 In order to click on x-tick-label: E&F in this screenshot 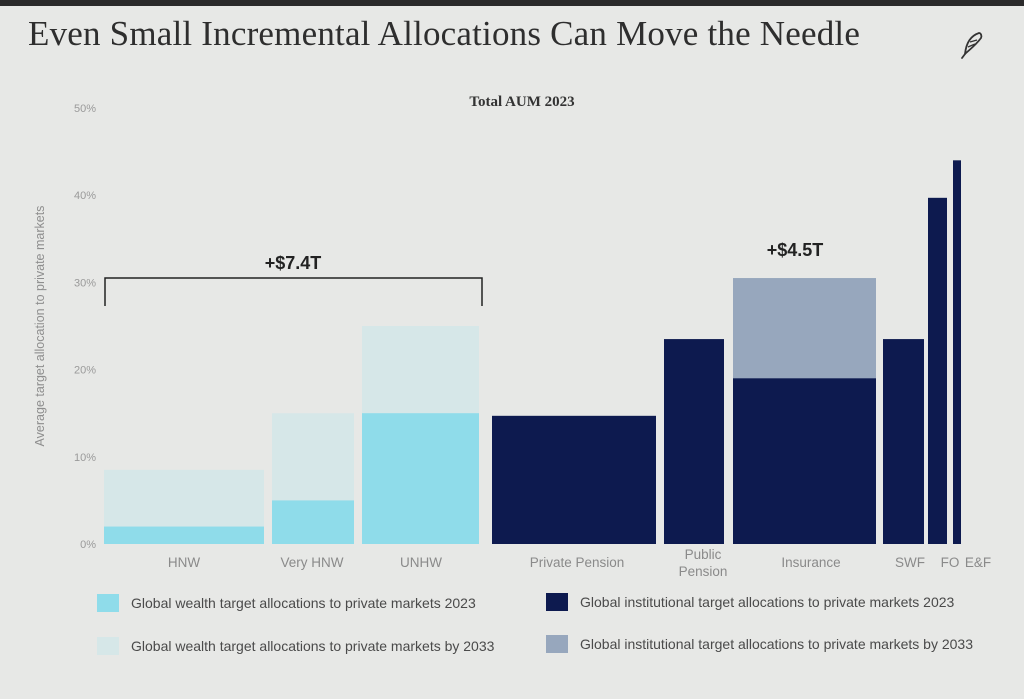, I will do `click(978, 562)`.